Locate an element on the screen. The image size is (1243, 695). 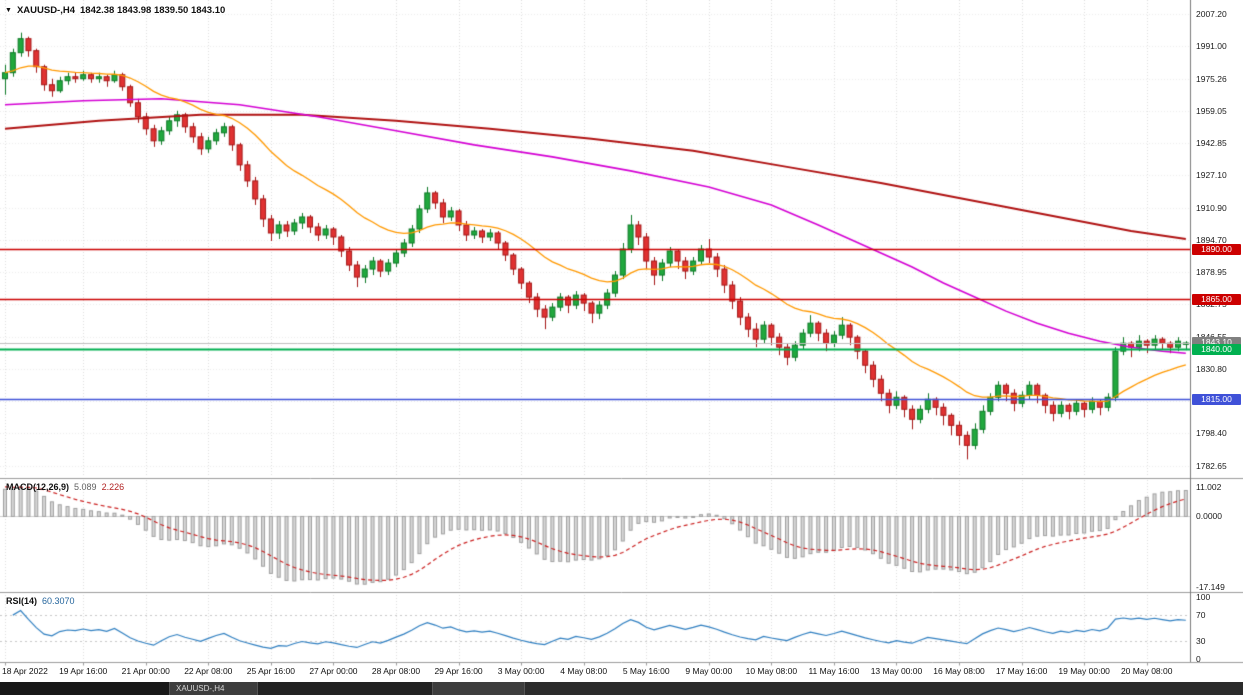
level-price-tag: 1890.00 is located at coordinates (1216, 249).